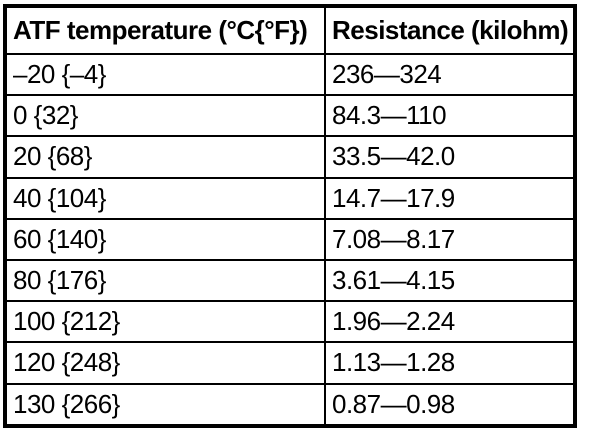 This screenshot has width=608, height=436. I want to click on resistance-cell: 14.7—17.9, so click(450, 198).